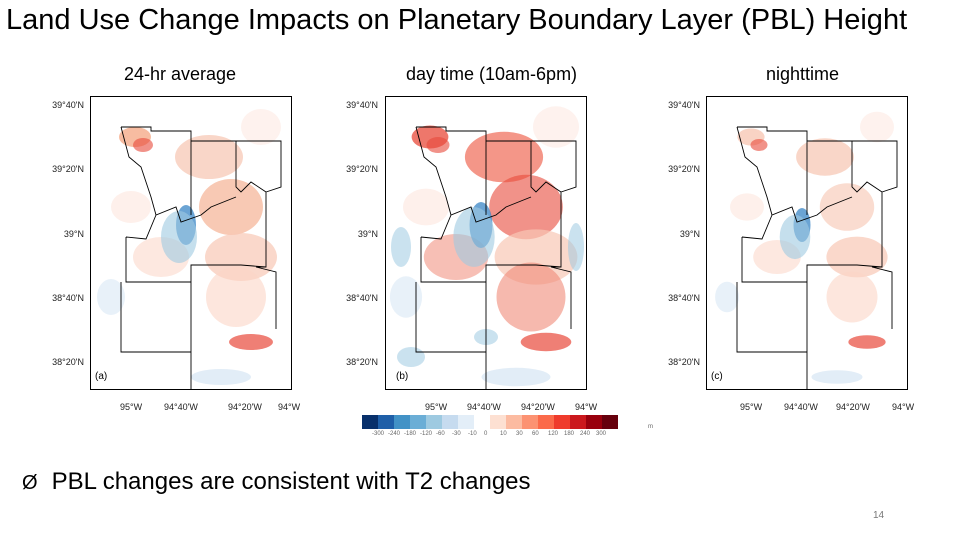 Image resolution: width=960 pixels, height=540 pixels. What do you see at coordinates (803, 74) in the screenshot?
I see `panel-heading-nighttime: nighttime` at bounding box center [803, 74].